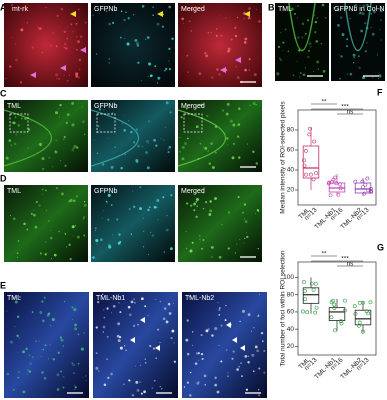 The width and height of the screenshot is (387, 400). Describe the element at coordinates (160, 14) in the screenshot. I see `arrowhead` at that location.